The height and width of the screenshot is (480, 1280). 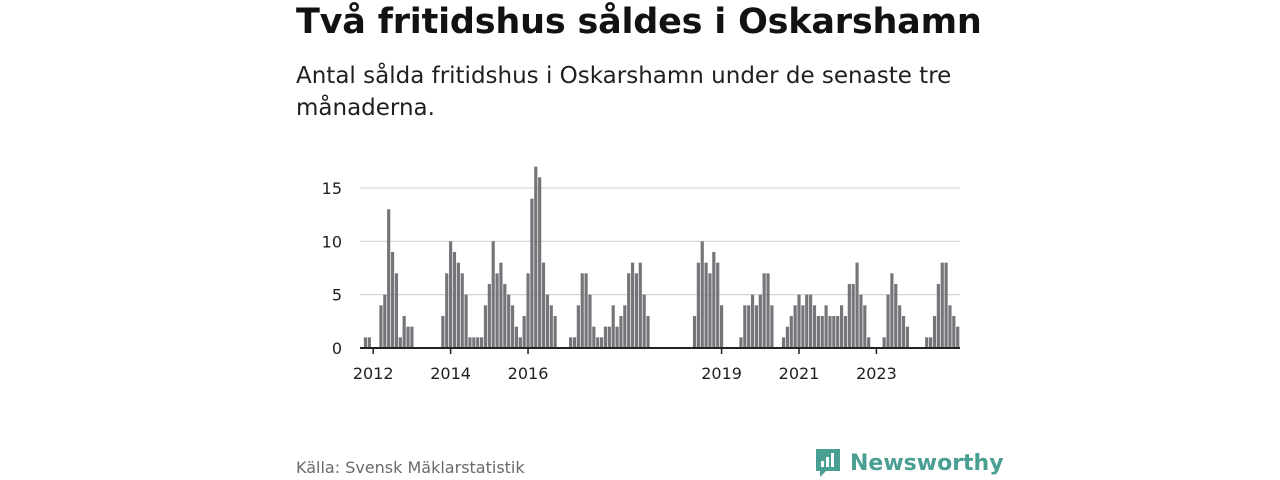 I want to click on x-tick-label: 2021, so click(x=799, y=373).